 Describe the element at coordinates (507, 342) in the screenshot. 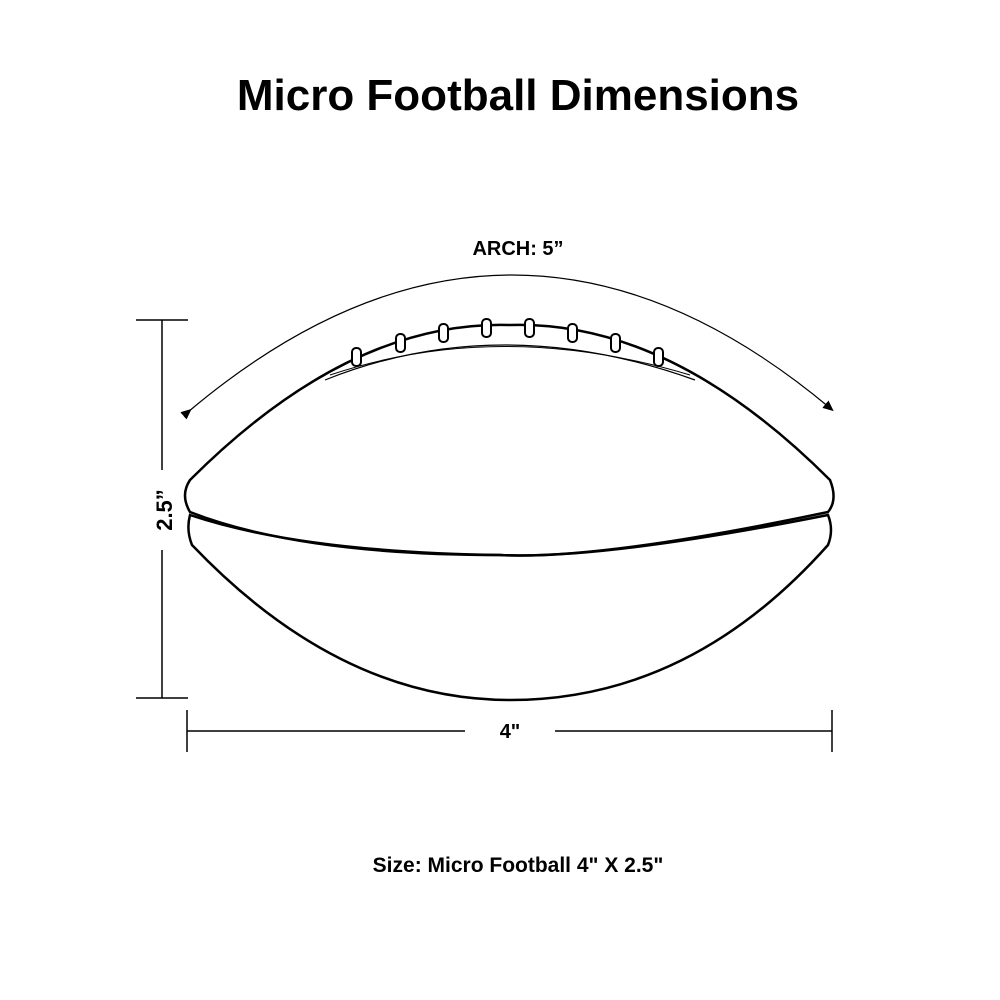

I see `laces` at that location.